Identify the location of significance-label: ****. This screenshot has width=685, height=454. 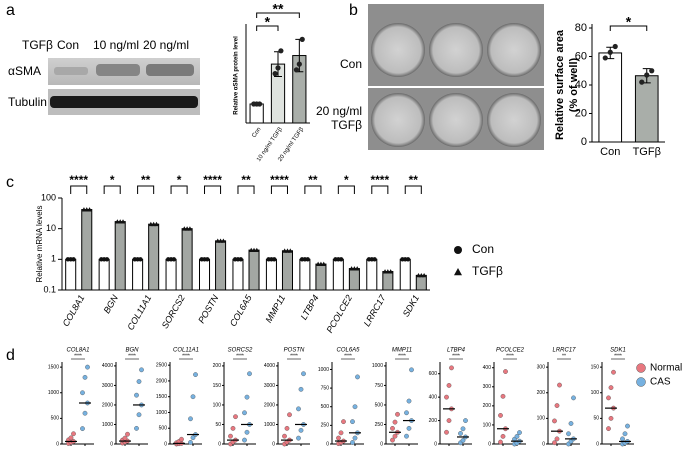
(132, 356).